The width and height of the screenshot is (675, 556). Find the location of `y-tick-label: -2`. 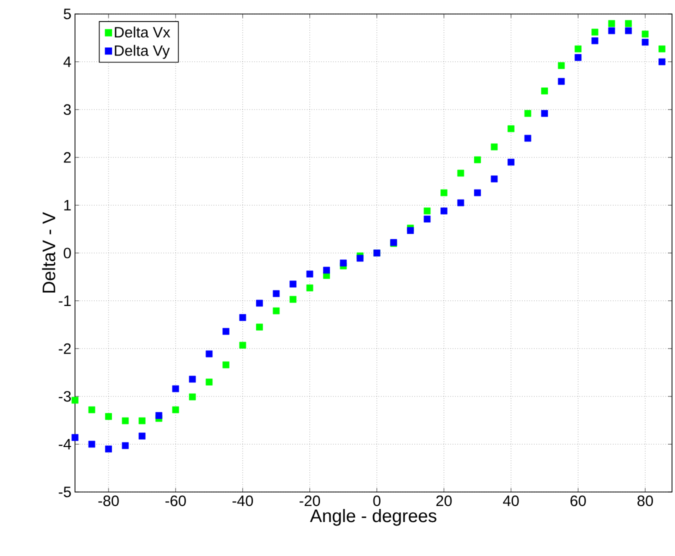

y-tick-label: -2 is located at coordinates (64, 348).